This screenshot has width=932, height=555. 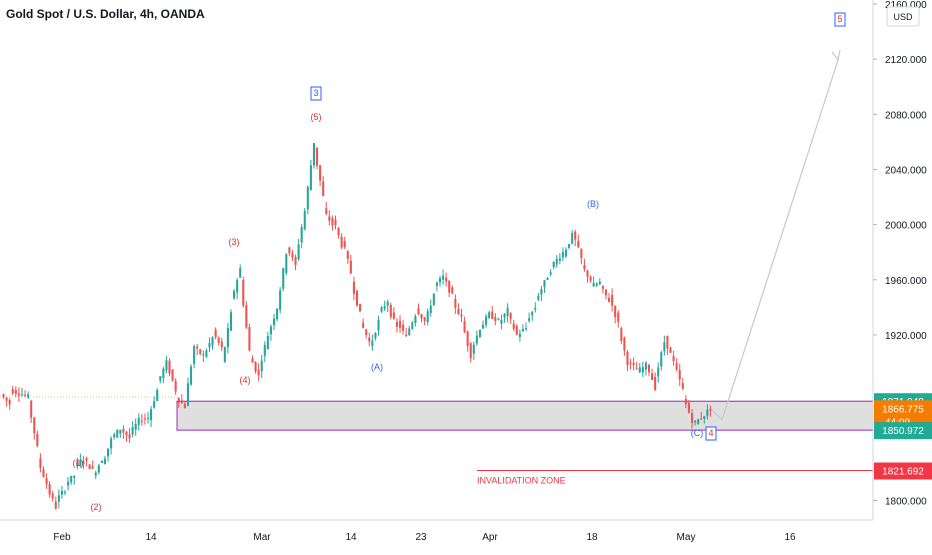 I want to click on wave-label-B: (B), so click(x=593, y=204).